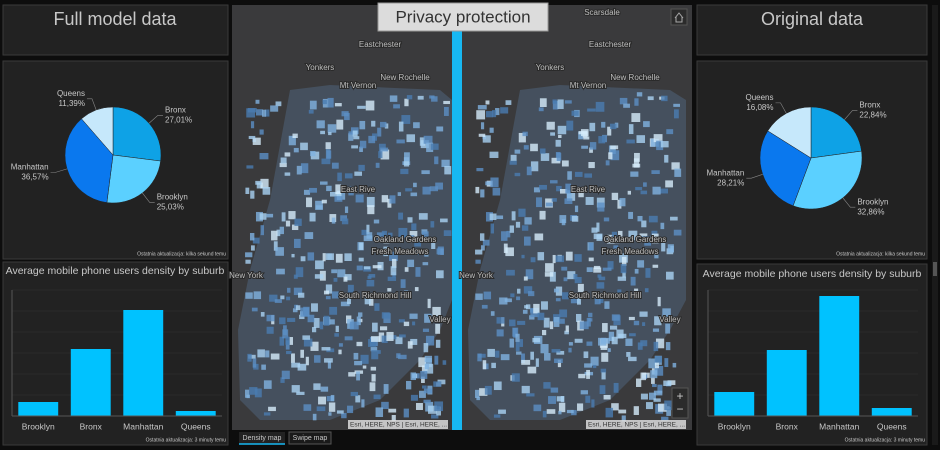 The width and height of the screenshot is (940, 450). I want to click on zoom-out: −, so click(679, 409).